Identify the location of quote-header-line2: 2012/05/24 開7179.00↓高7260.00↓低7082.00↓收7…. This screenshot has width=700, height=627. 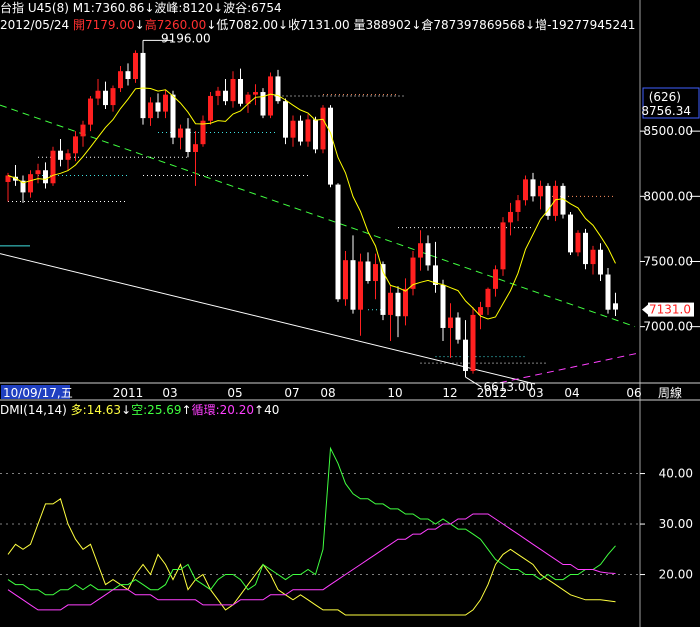
(317, 25).